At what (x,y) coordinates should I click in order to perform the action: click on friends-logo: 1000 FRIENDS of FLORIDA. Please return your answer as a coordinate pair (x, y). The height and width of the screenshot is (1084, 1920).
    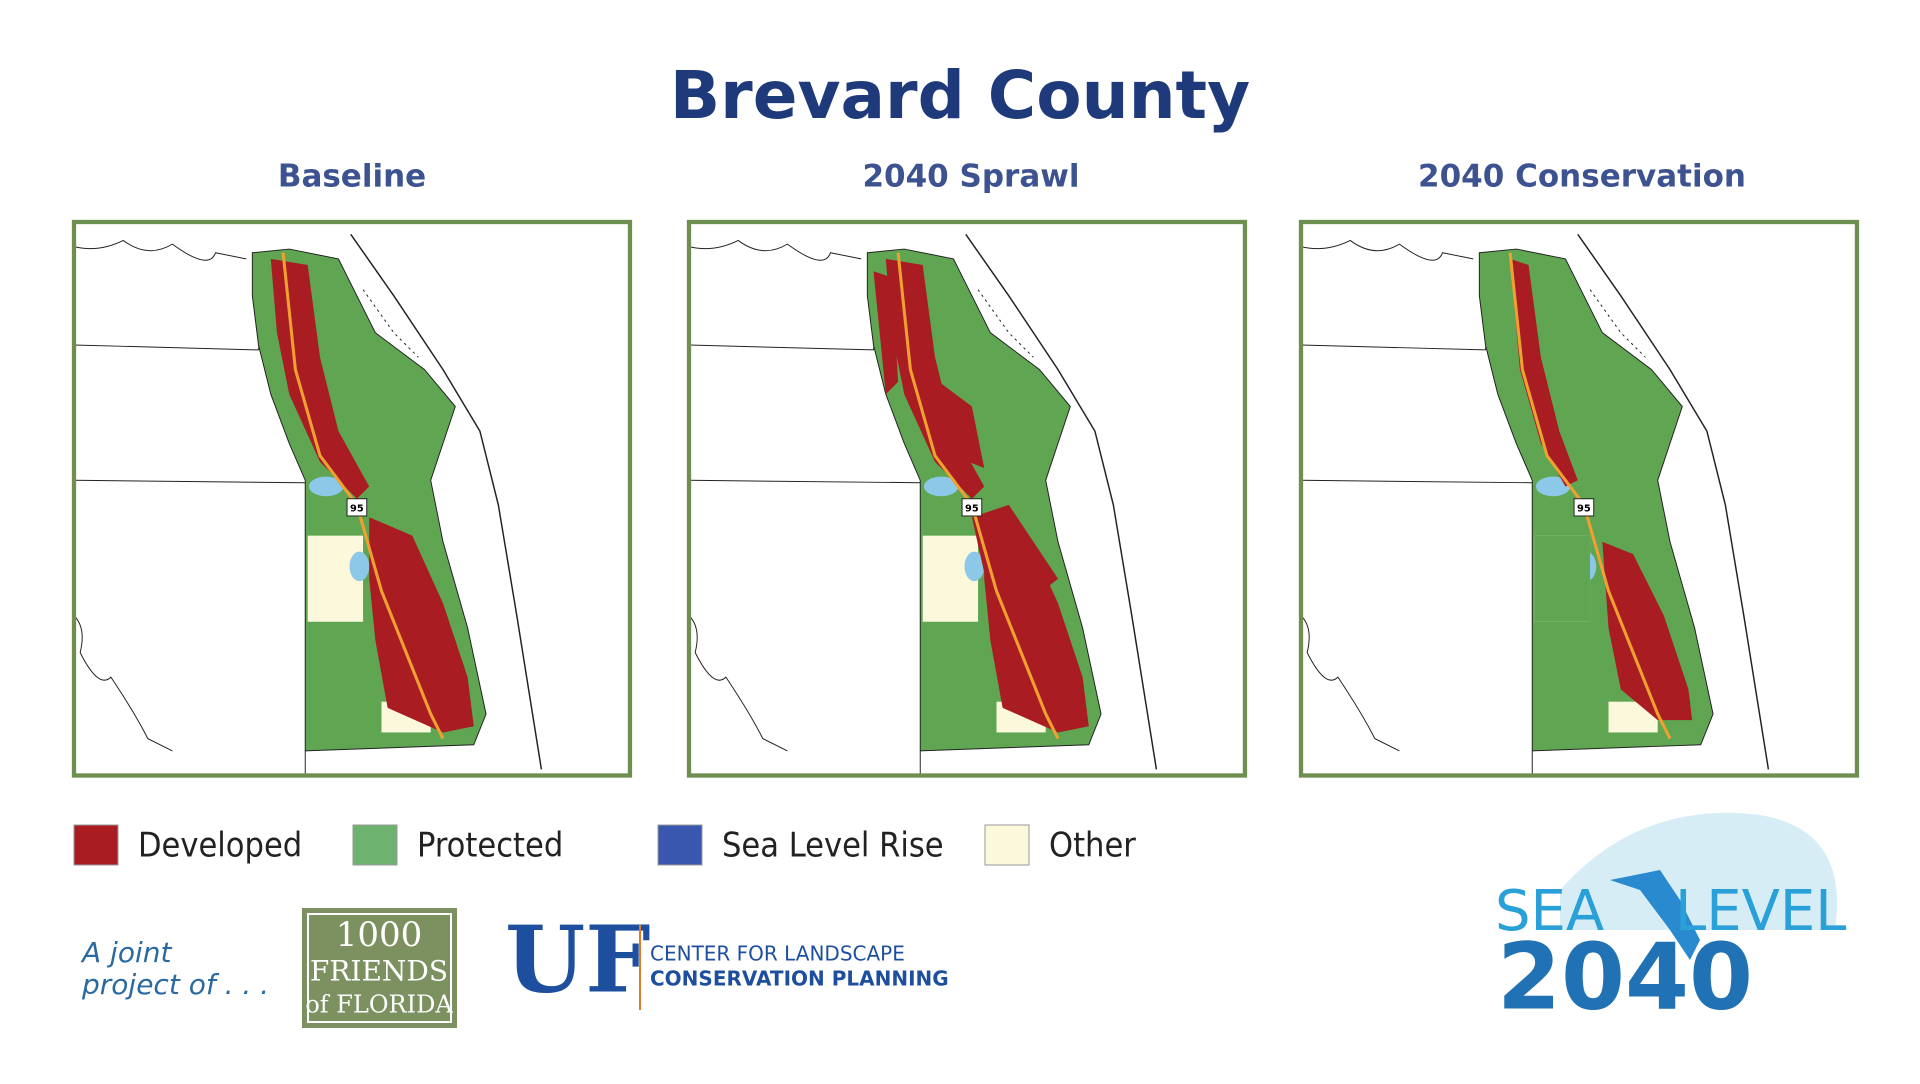
    Looking at the image, I should click on (379, 968).